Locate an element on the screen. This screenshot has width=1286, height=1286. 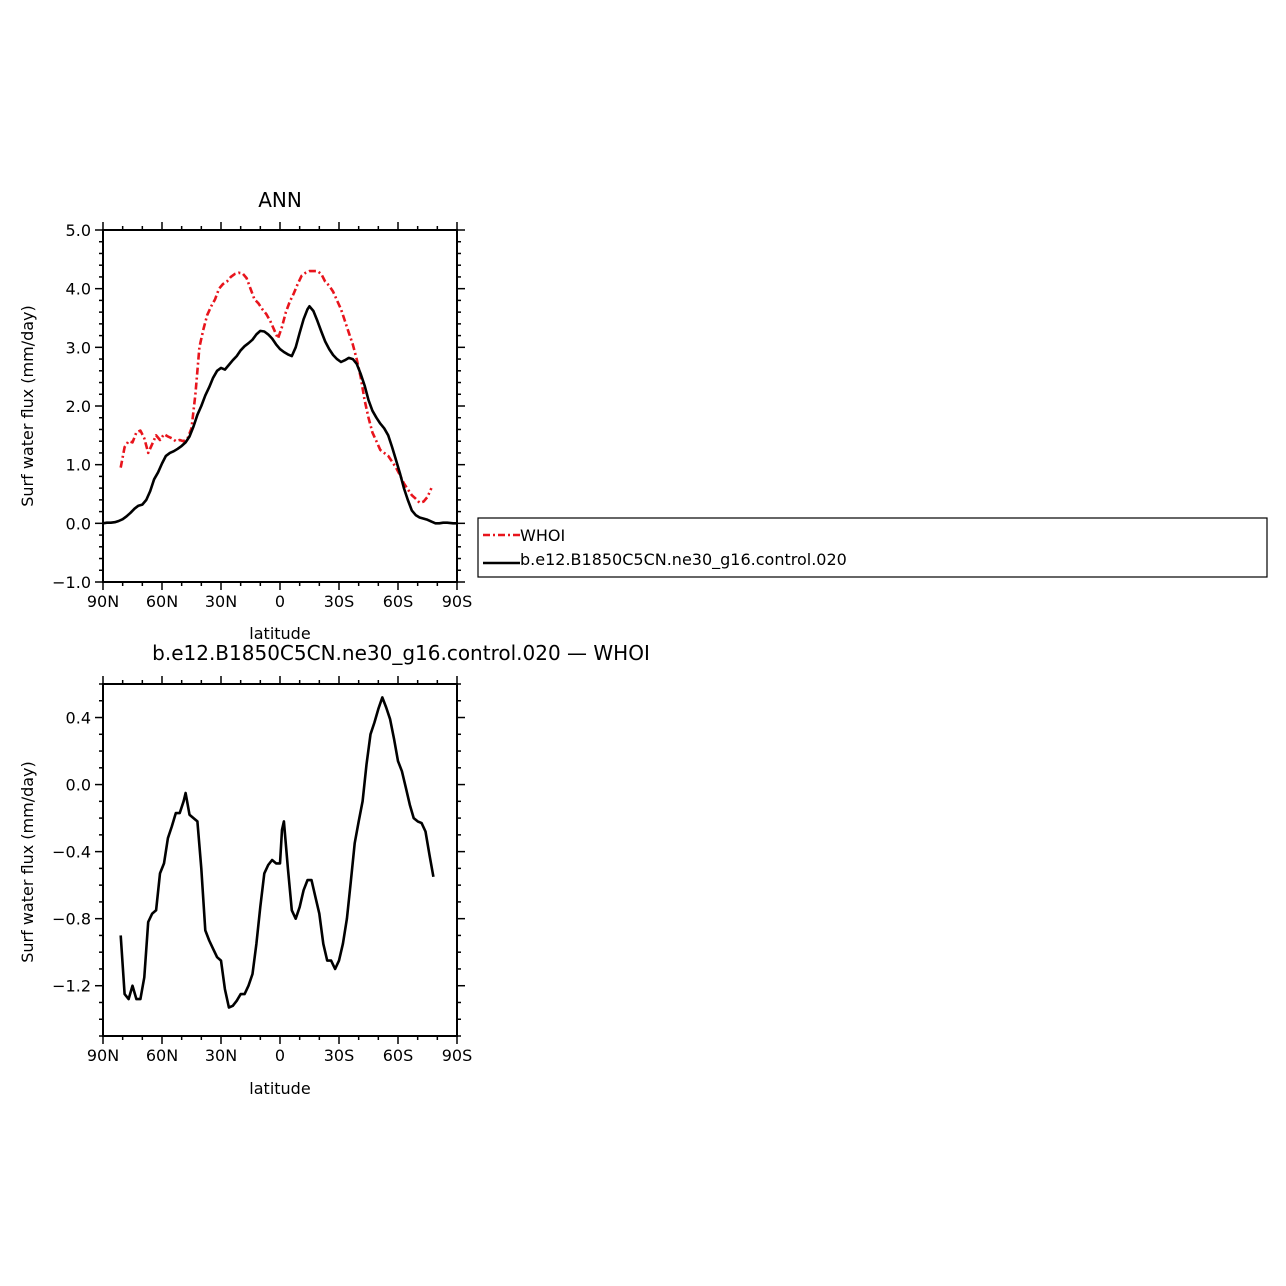
panel2-x-tick-label: 60S is located at coordinates (398, 1055).